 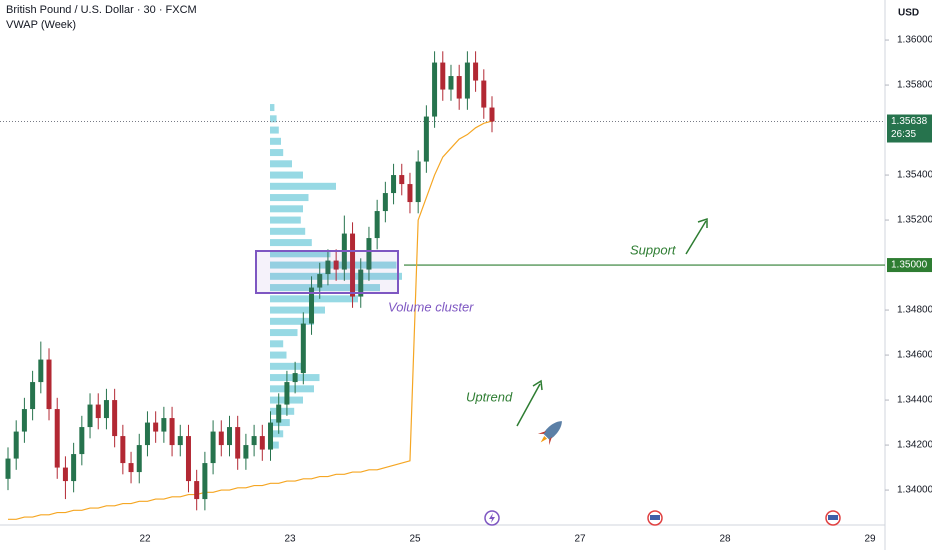 What do you see at coordinates (431, 306) in the screenshot?
I see `annotation: Volume cluster` at bounding box center [431, 306].